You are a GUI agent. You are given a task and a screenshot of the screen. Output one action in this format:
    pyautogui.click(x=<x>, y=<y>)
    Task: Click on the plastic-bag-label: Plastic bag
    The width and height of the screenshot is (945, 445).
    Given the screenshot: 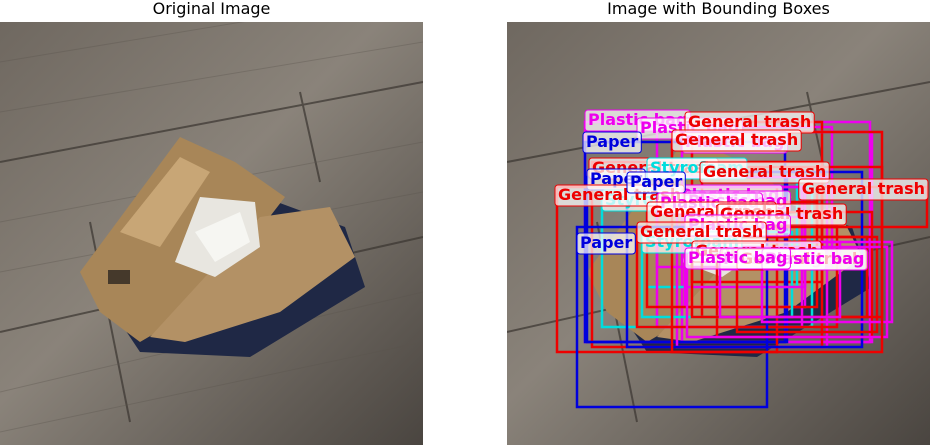 What is the action you would take?
    pyautogui.click(x=737, y=258)
    